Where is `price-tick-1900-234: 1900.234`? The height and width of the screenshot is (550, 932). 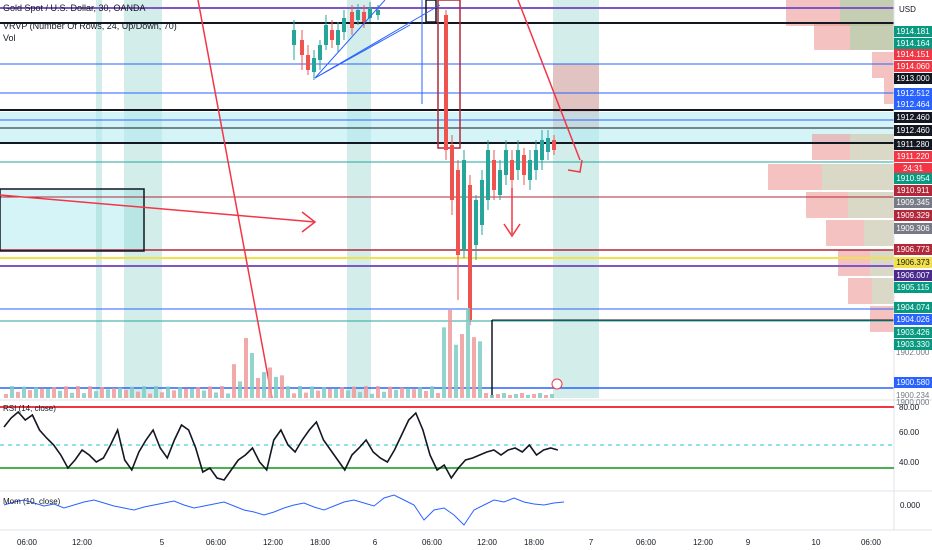 price-tick-1900-234: 1900.234 is located at coordinates (913, 395).